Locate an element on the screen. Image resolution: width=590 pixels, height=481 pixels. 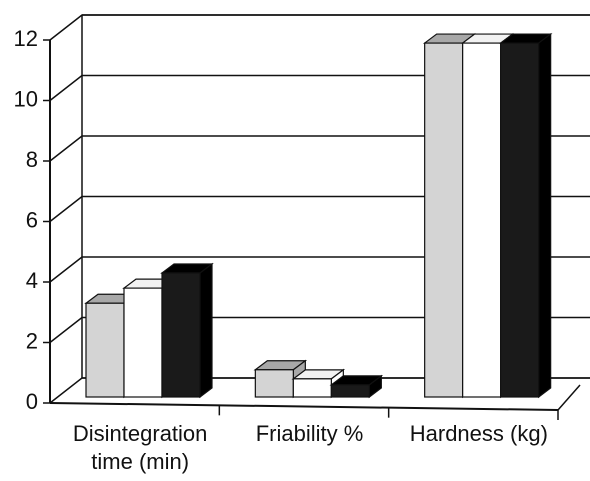
y-tick-label: 4 is located at coordinates (32, 280).